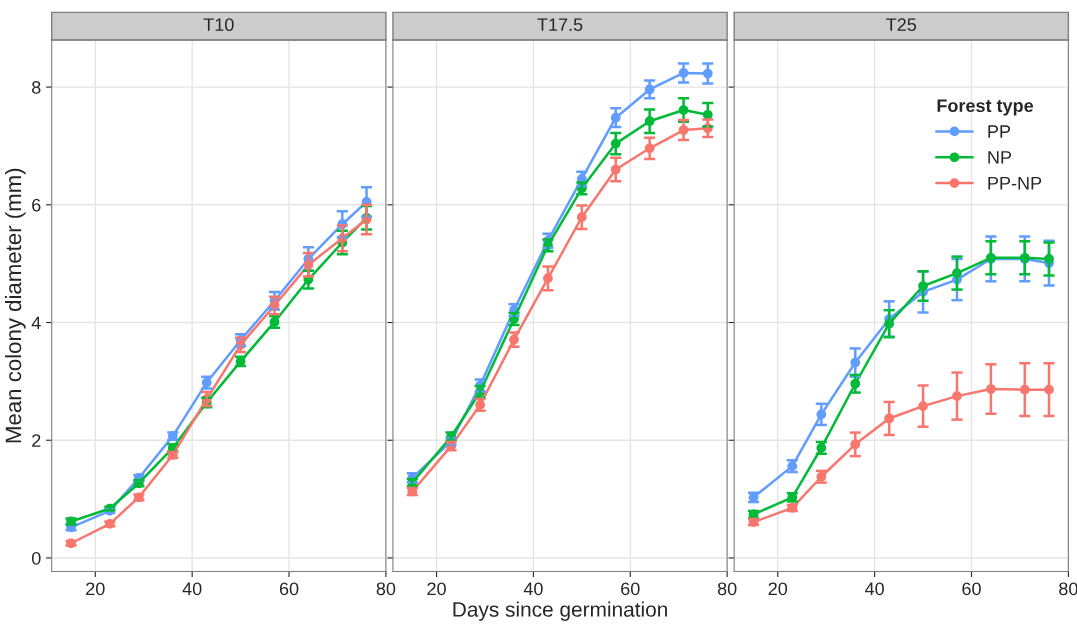 The height and width of the screenshot is (635, 1077). I want to click on y-tick-label: 4, so click(36, 323).